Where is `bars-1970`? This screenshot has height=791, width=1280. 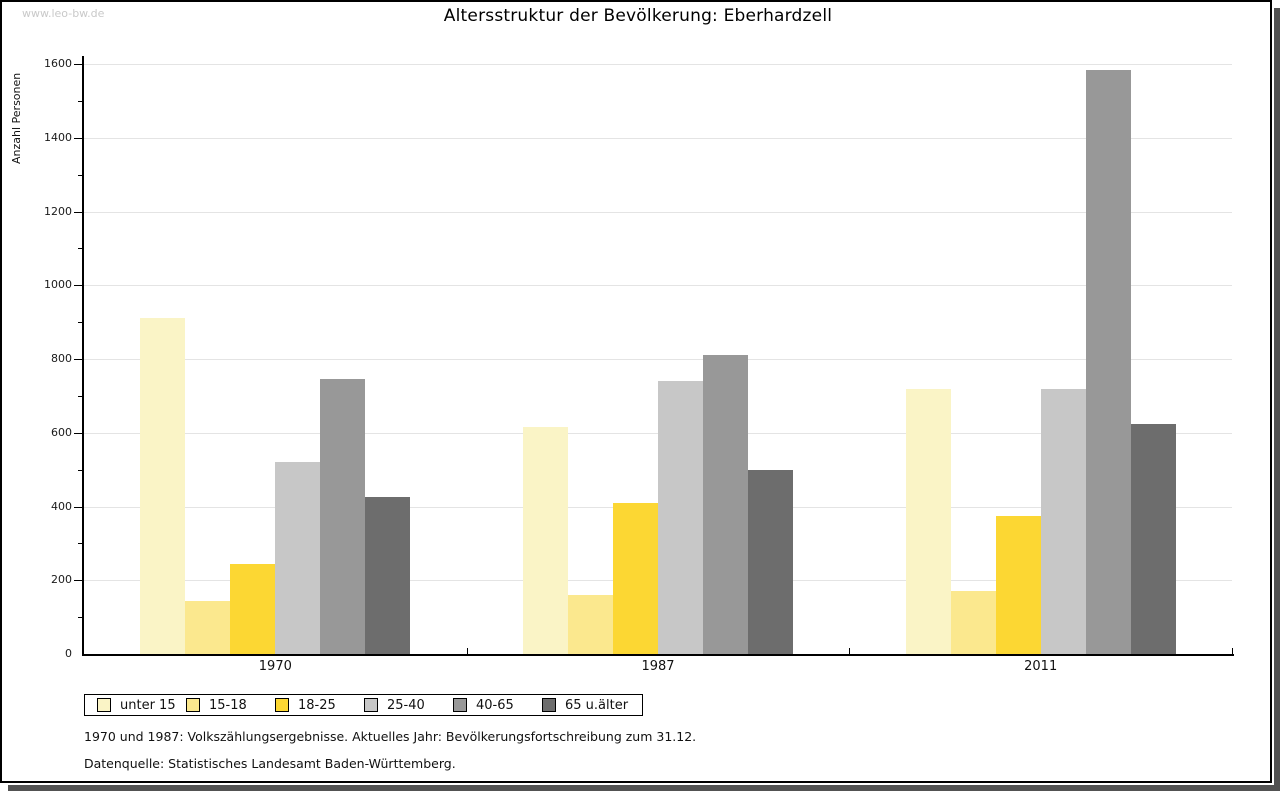 bars-1970 is located at coordinates (275, 486).